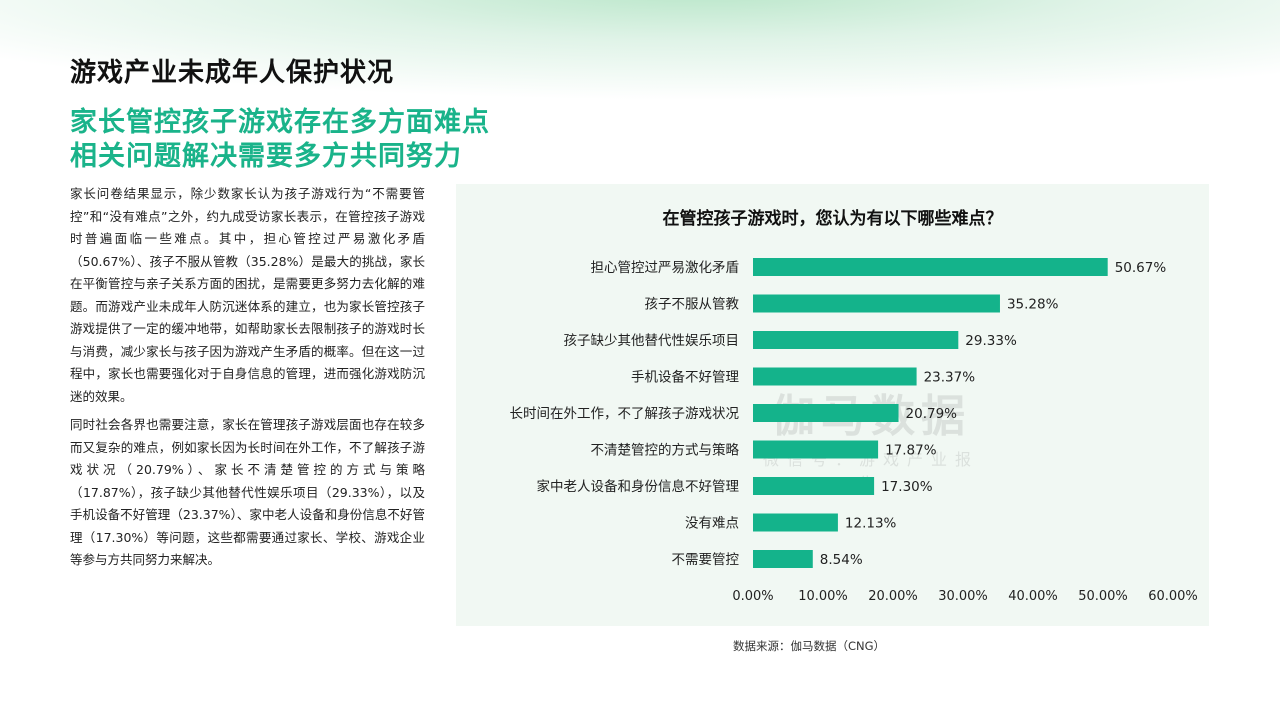 This screenshot has height=720, width=1280. What do you see at coordinates (893, 596) in the screenshot?
I see `x-tick-label: 20.00%` at bounding box center [893, 596].